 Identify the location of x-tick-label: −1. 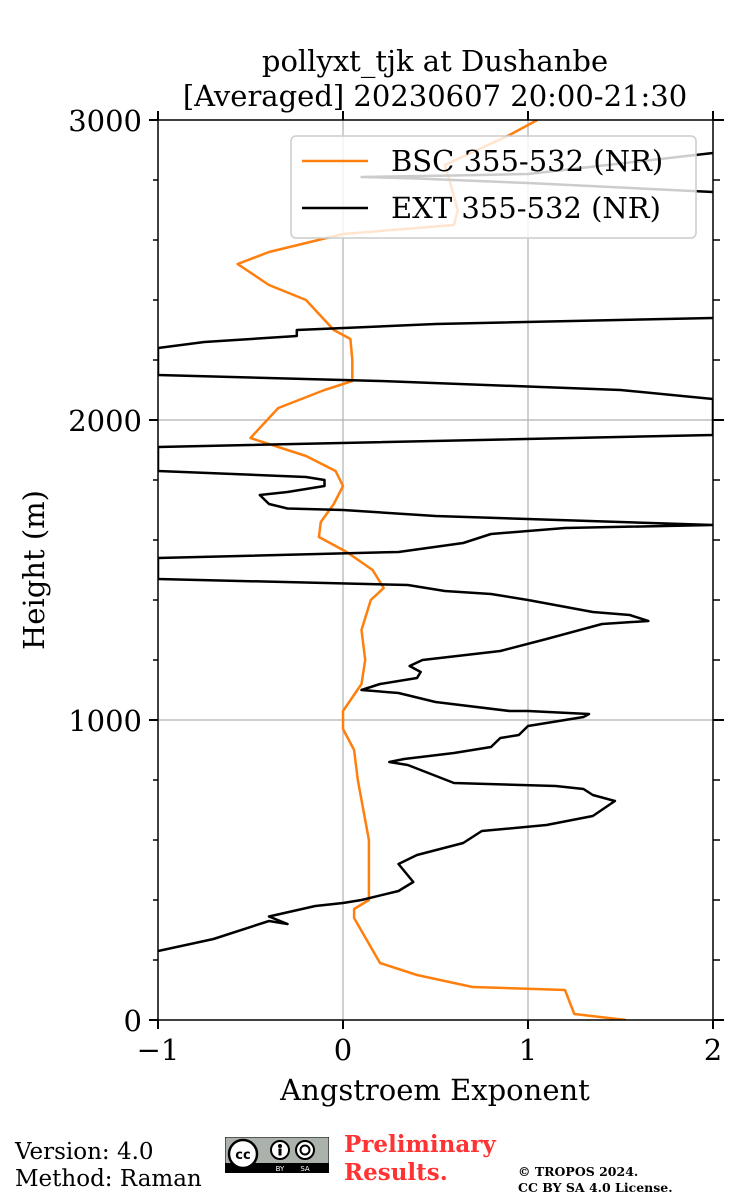
(158, 1050).